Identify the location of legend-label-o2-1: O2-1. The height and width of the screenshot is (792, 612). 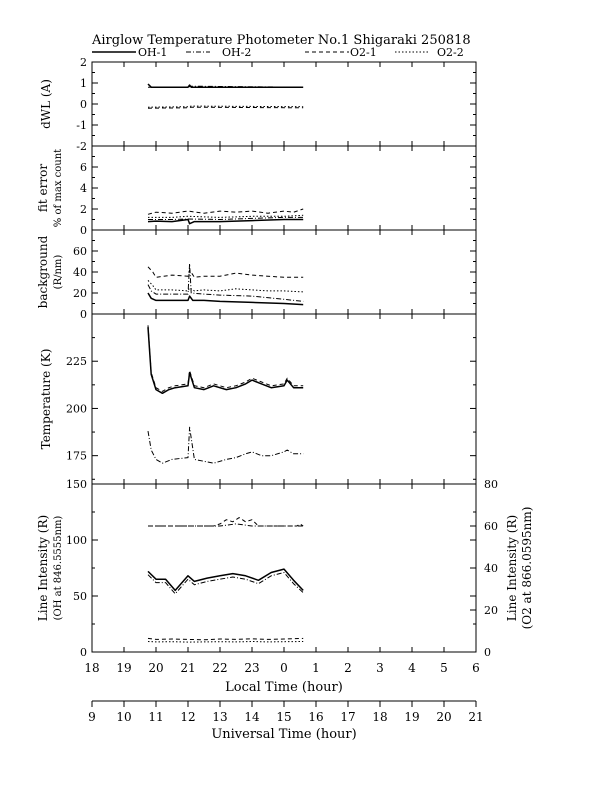
(363, 52).